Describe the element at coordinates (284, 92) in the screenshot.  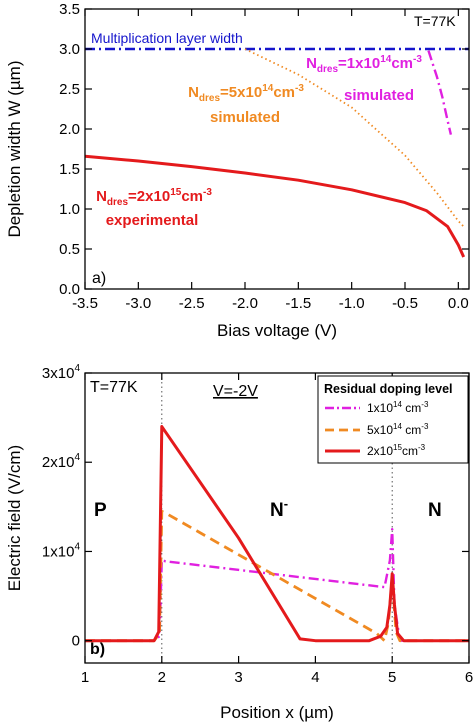
I see `label-n5e14-unit: cm` at that location.